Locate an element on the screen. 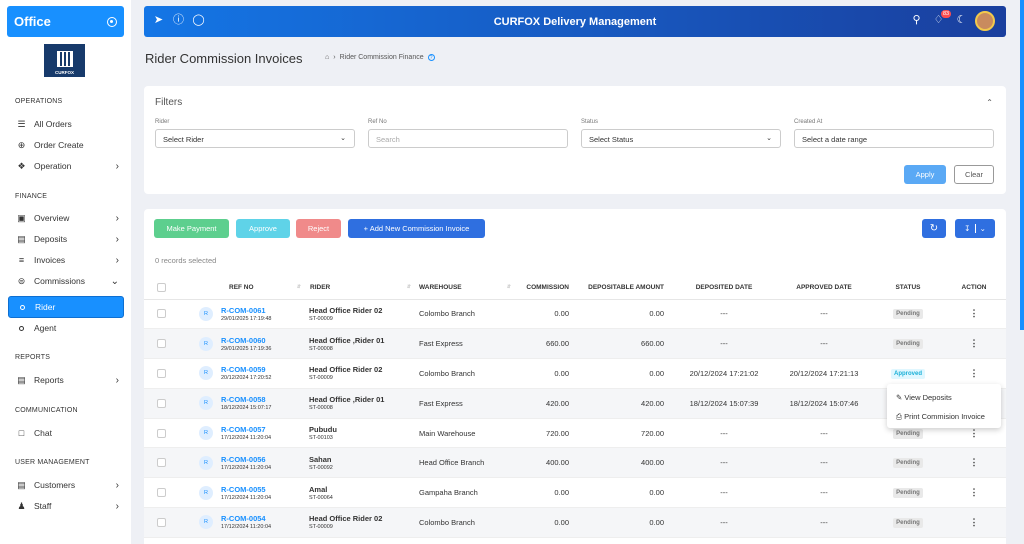 This screenshot has height=544, width=1024. print-invoice-menu-item: ⎙ Print Commision Invoice is located at coordinates (940, 417).